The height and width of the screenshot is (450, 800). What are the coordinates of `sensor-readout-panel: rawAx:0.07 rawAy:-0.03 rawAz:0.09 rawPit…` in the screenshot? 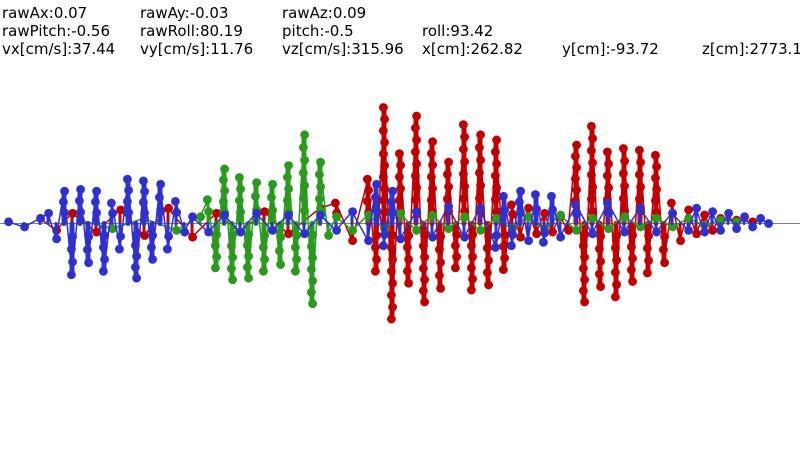 It's located at (400, 30).